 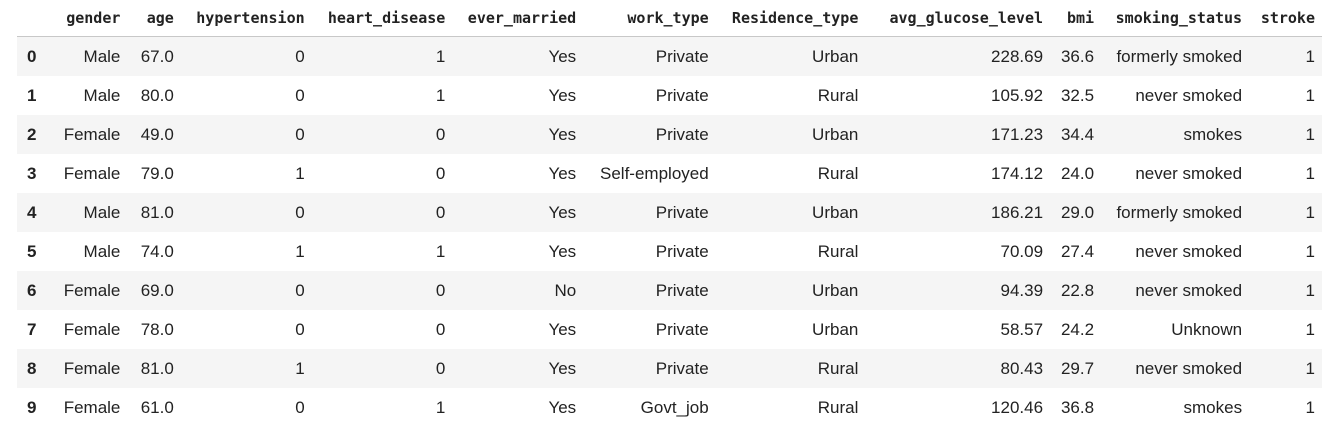 What do you see at coordinates (88, 18) in the screenshot?
I see `column-header: gender` at bounding box center [88, 18].